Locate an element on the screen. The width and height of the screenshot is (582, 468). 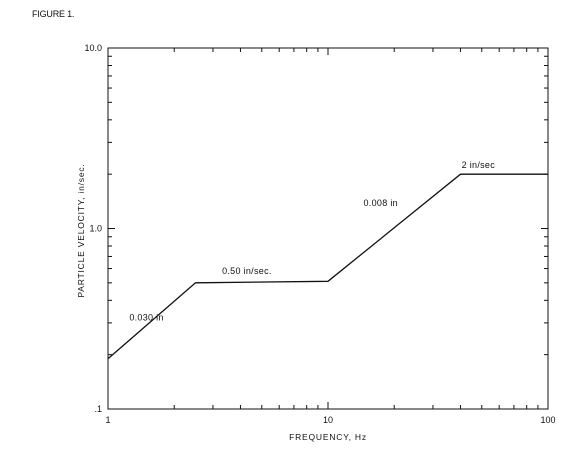
y-tick-label: 10.0 is located at coordinates (93, 48).